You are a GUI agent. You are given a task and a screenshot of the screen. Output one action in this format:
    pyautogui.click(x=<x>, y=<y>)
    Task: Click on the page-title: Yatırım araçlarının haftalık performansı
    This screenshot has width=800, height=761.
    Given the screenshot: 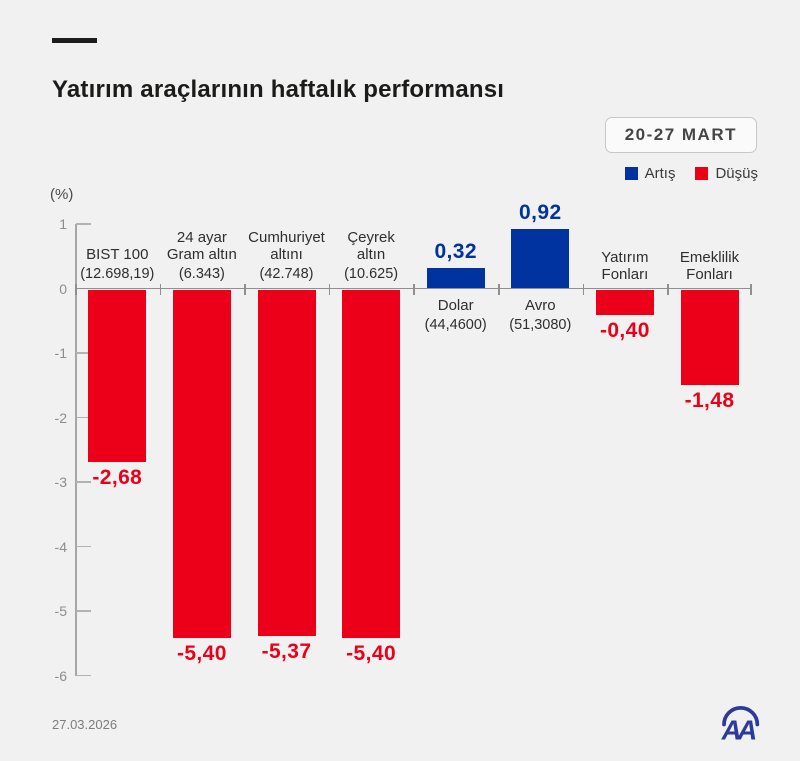 What is the action you would take?
    pyautogui.click(x=278, y=90)
    